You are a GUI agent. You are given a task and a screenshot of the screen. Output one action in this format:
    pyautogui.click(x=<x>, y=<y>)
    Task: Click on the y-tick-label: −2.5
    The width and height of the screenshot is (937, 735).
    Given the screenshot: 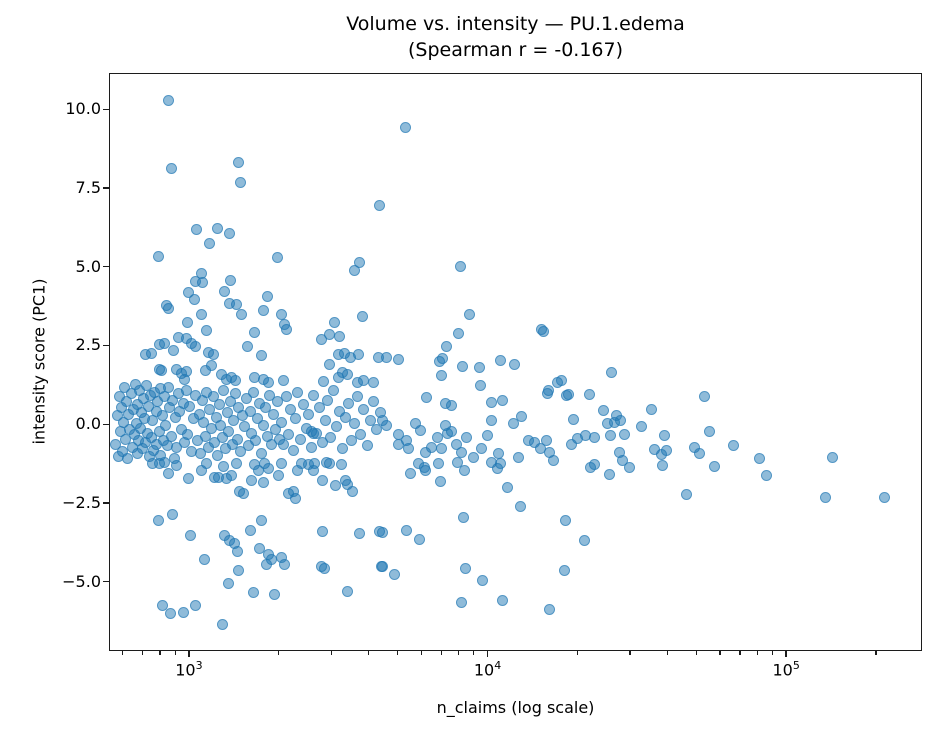 What is the action you would take?
    pyautogui.click(x=81, y=502)
    